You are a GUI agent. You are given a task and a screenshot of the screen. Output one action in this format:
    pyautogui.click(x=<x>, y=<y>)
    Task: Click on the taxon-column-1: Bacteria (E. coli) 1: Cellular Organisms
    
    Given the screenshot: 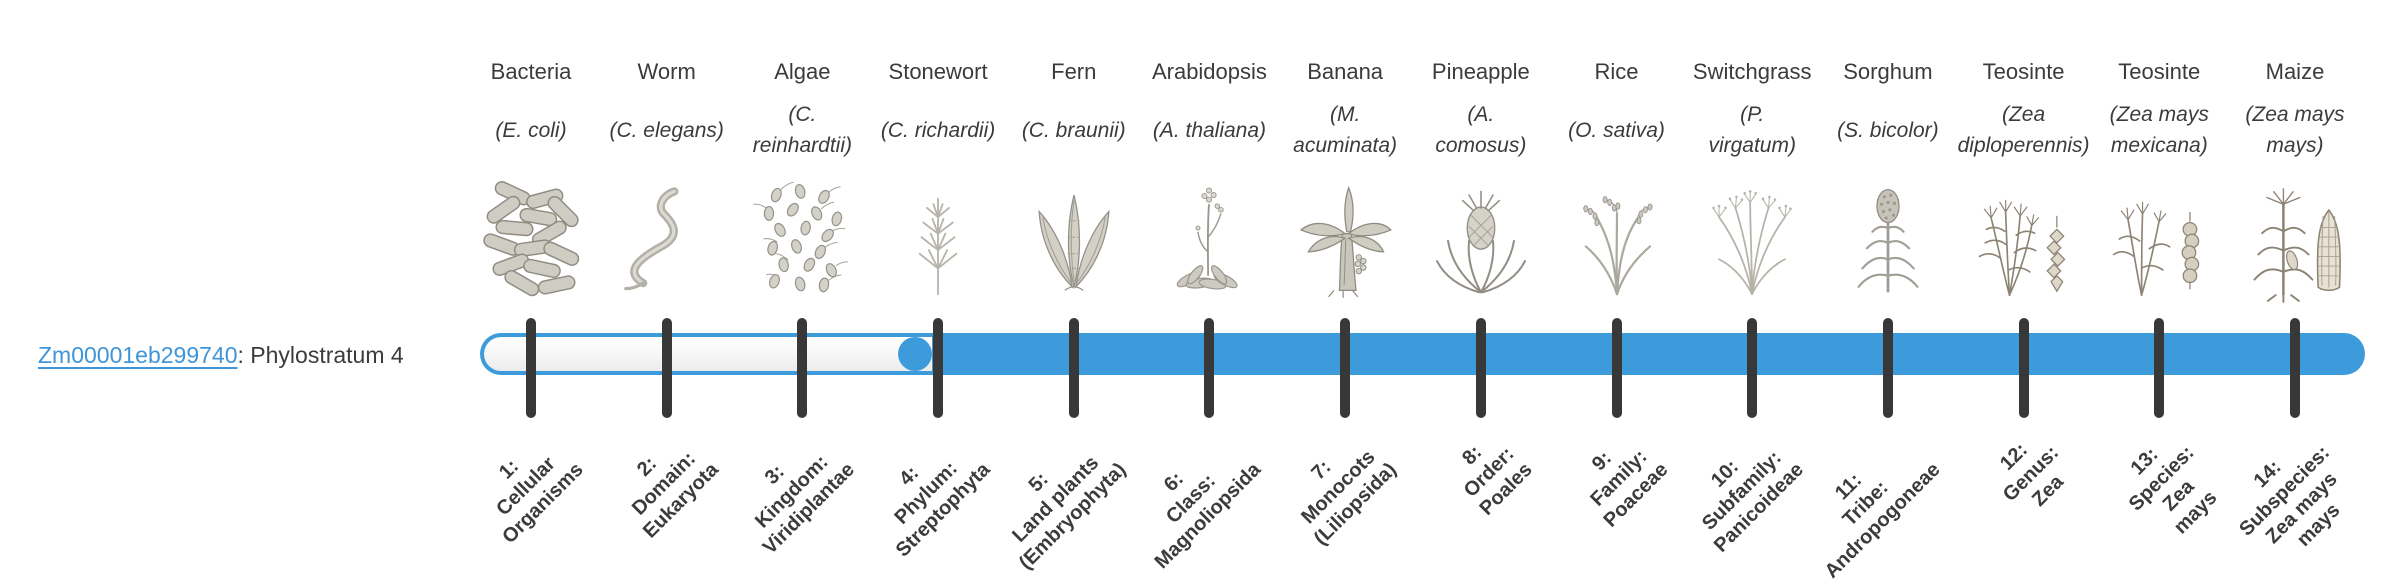 What is the action you would take?
    pyautogui.click(x=531, y=290)
    